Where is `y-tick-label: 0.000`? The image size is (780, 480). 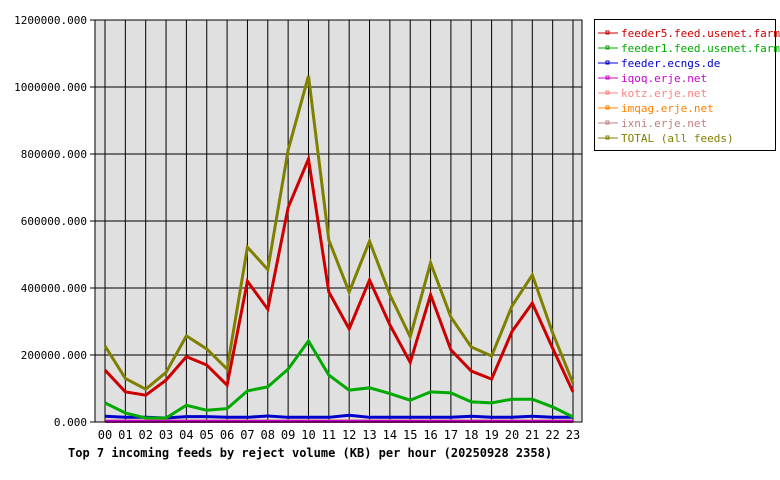
y-tick-label: 0.000 is located at coordinates (70, 422).